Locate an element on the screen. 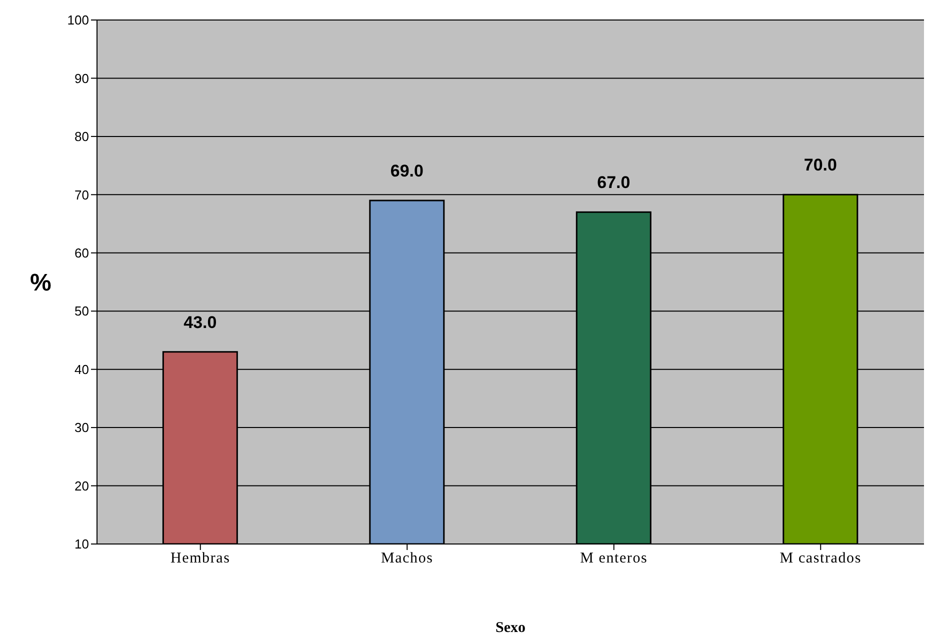 This screenshot has width=932, height=644. y-tick-label: 40 is located at coordinates (81, 369).